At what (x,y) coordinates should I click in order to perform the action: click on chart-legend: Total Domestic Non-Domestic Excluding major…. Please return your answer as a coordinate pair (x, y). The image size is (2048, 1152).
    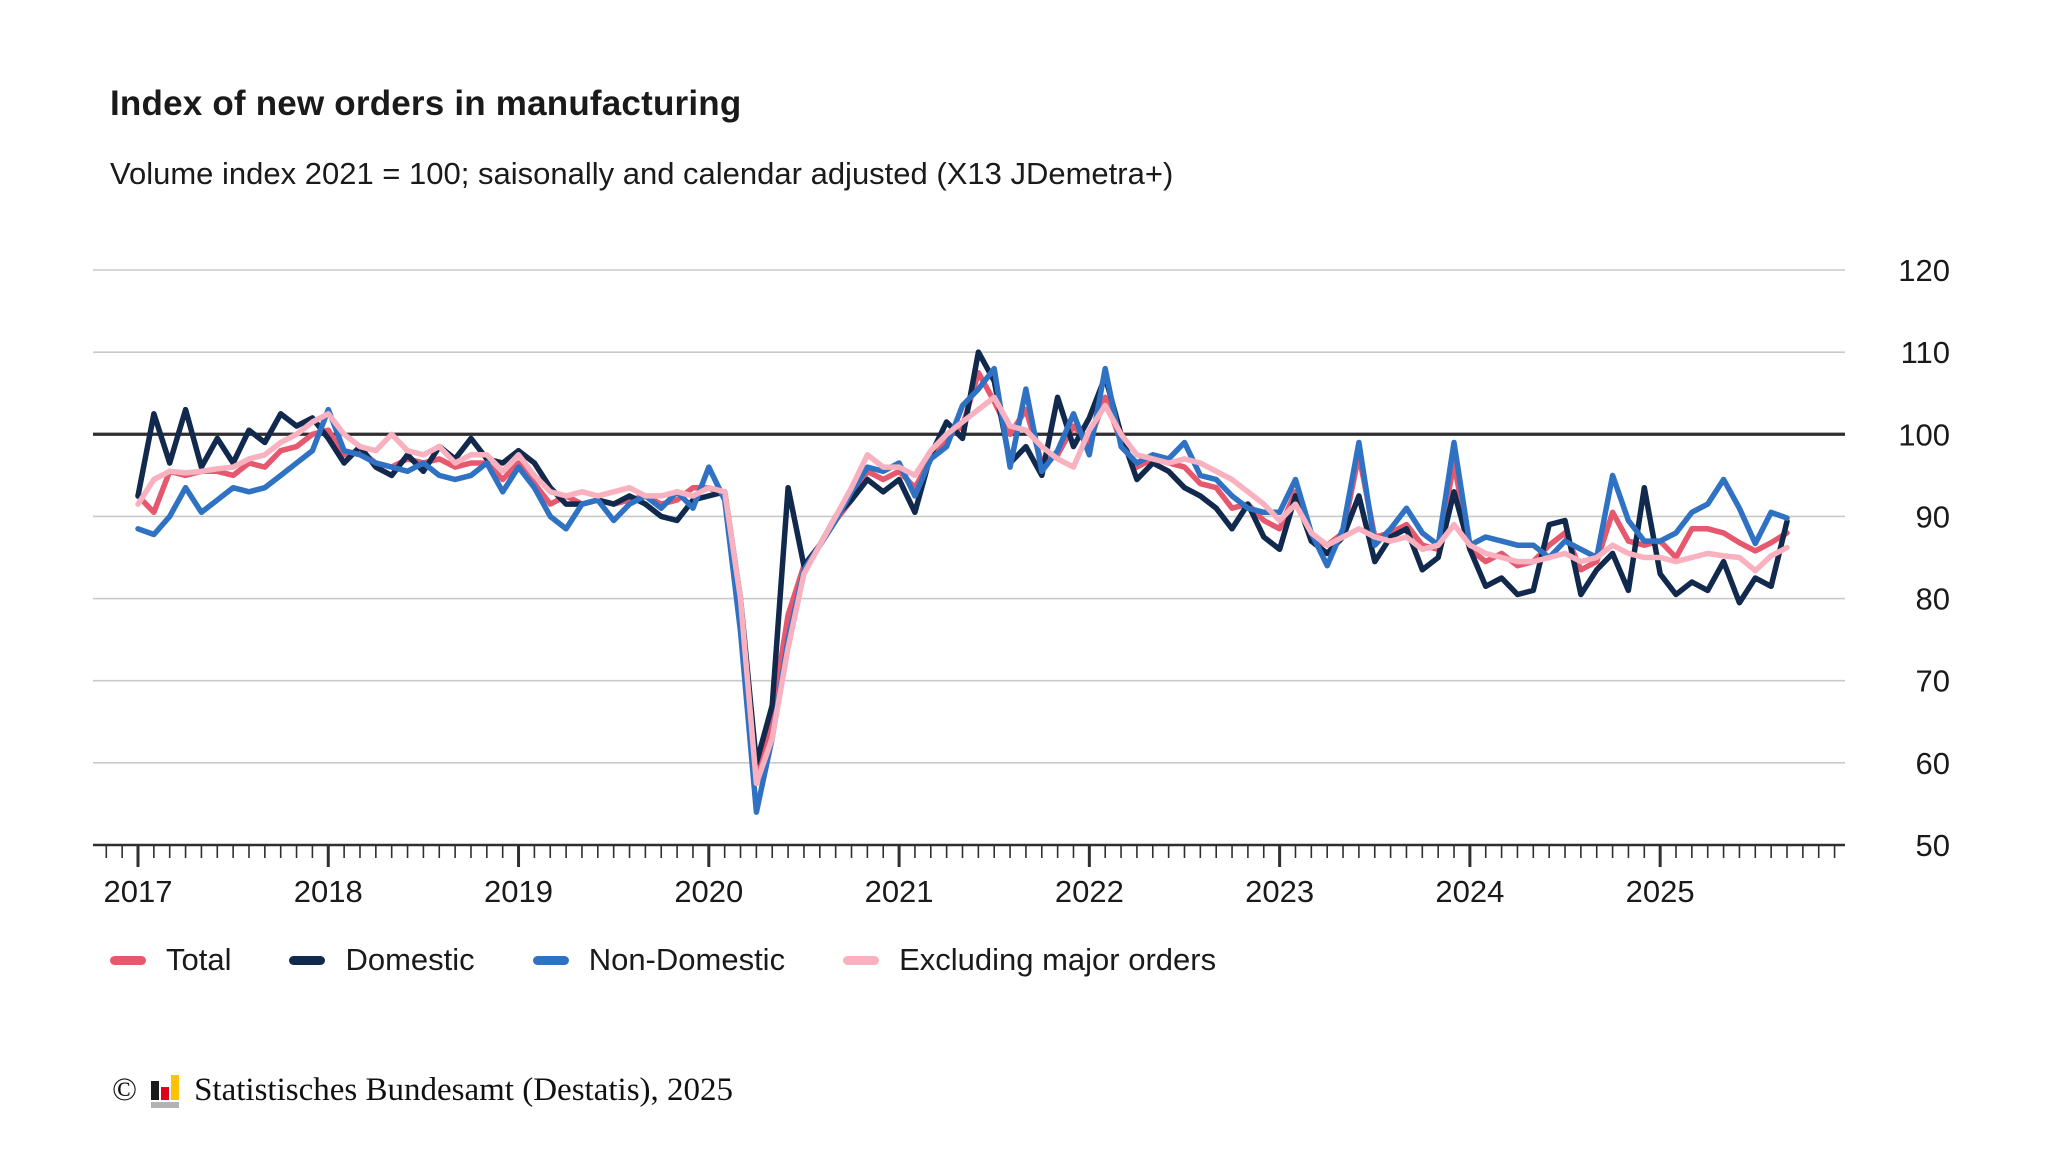
    Looking at the image, I should click on (663, 960).